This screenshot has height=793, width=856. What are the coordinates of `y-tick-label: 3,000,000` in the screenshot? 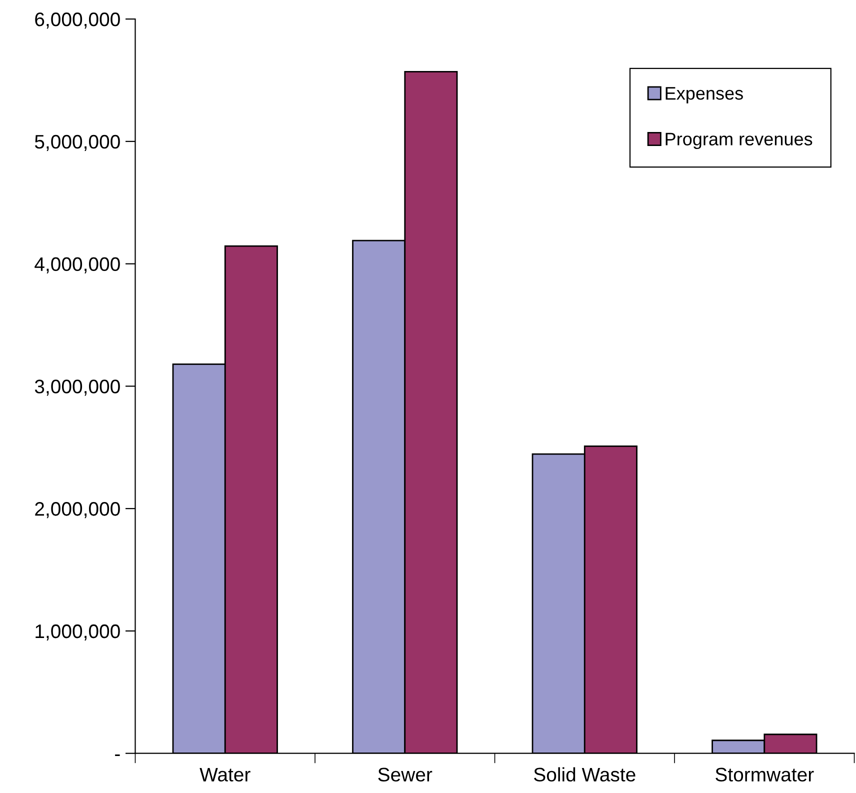 It's located at (77, 388).